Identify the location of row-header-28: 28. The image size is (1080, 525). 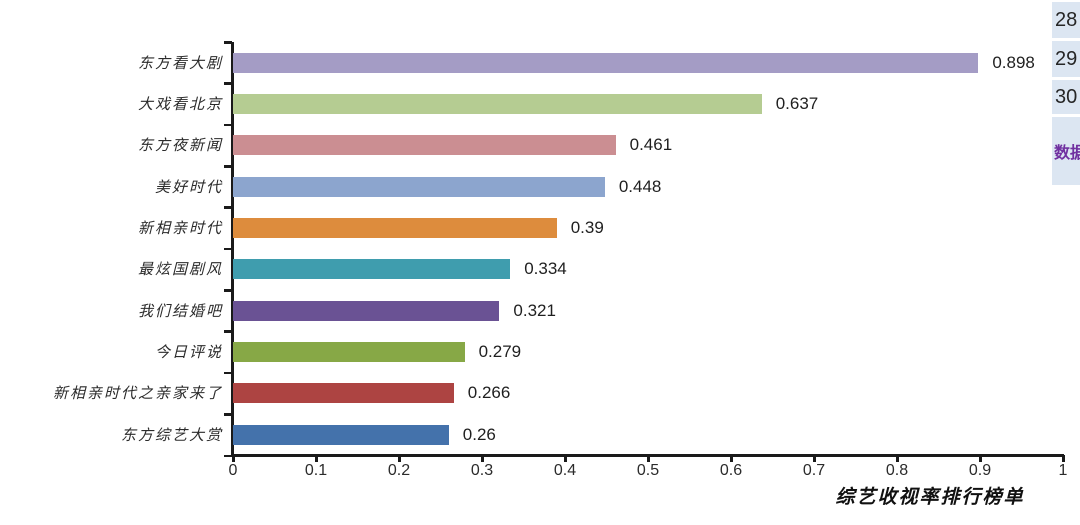
(1066, 20).